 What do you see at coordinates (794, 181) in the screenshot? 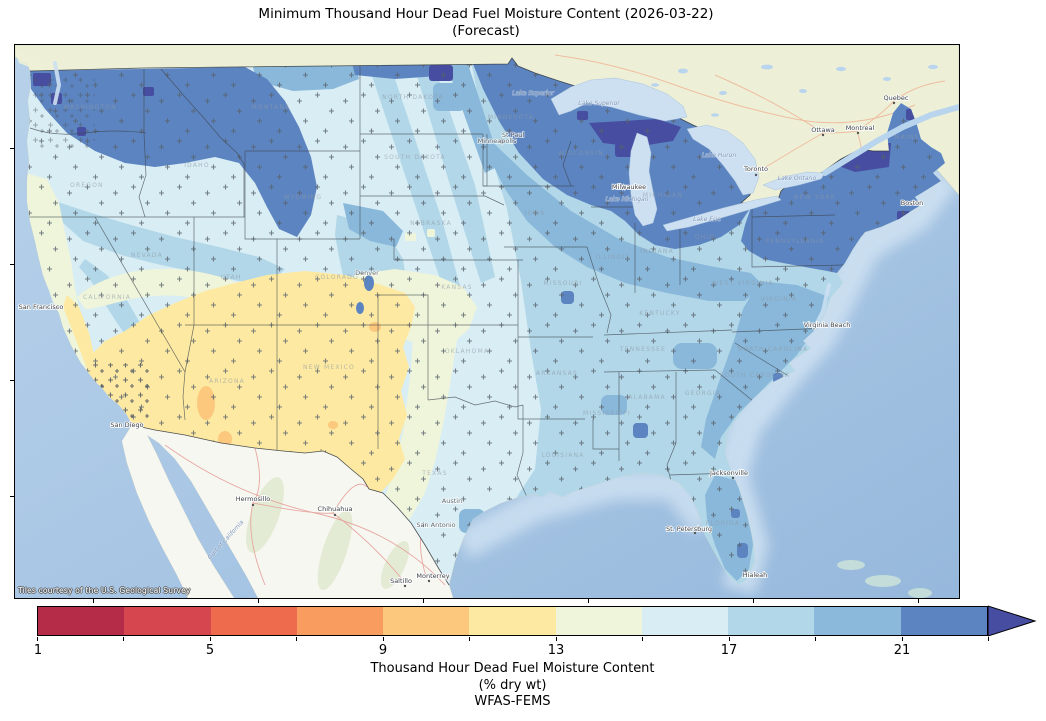
I see `lake-ontario` at bounding box center [794, 181].